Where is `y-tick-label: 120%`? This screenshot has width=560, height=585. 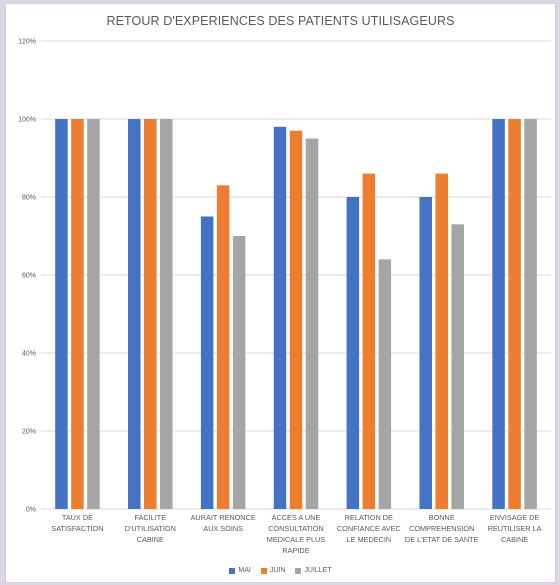
y-tick-label: 120% is located at coordinates (27, 42).